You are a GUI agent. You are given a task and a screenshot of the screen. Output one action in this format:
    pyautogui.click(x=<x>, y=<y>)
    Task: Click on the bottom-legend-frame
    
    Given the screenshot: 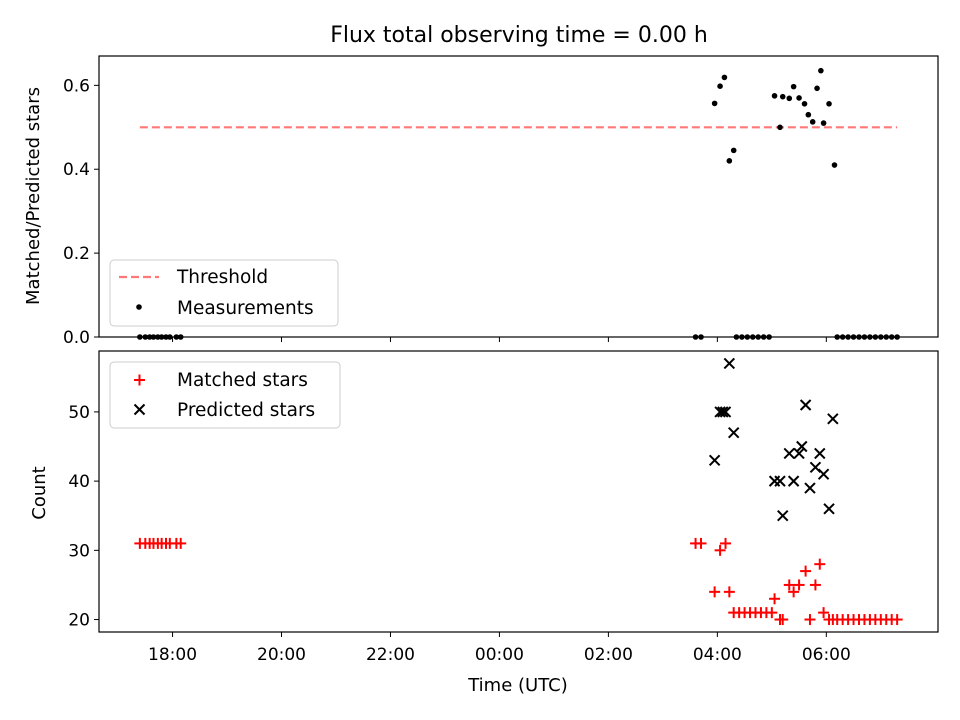 What is the action you would take?
    pyautogui.click(x=225, y=395)
    